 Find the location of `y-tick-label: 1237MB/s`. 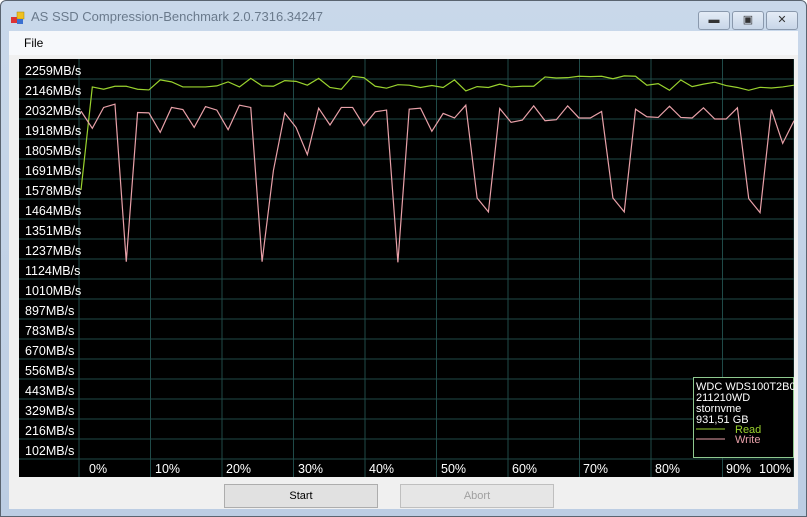

y-tick-label: 1237MB/s is located at coordinates (53, 251).